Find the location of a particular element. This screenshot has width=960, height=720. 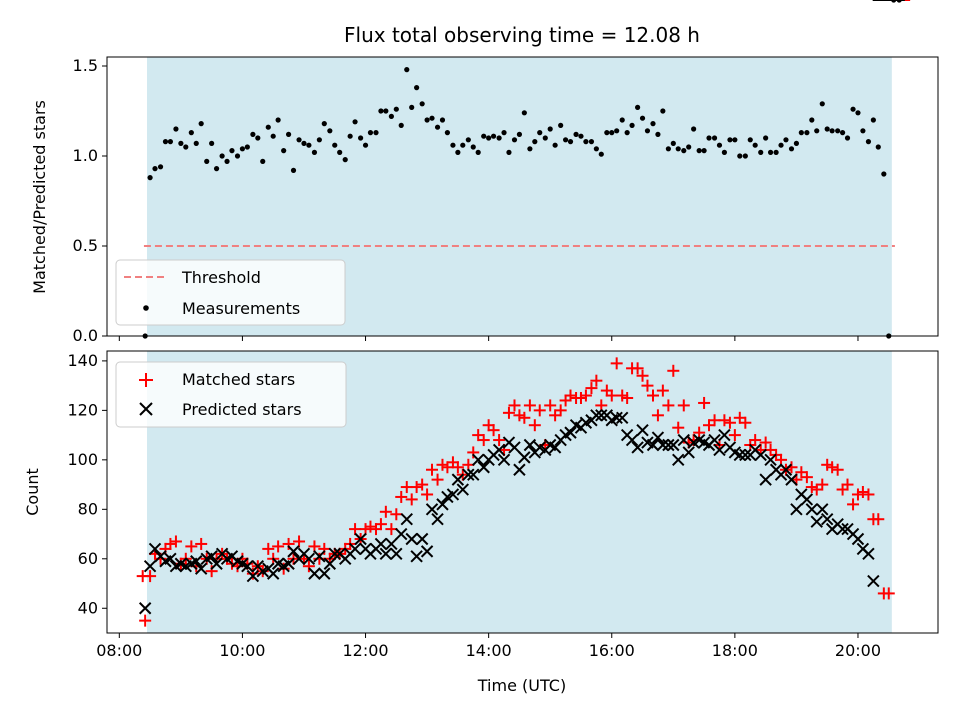

legend-matched-label: Matched stars is located at coordinates (238, 379).